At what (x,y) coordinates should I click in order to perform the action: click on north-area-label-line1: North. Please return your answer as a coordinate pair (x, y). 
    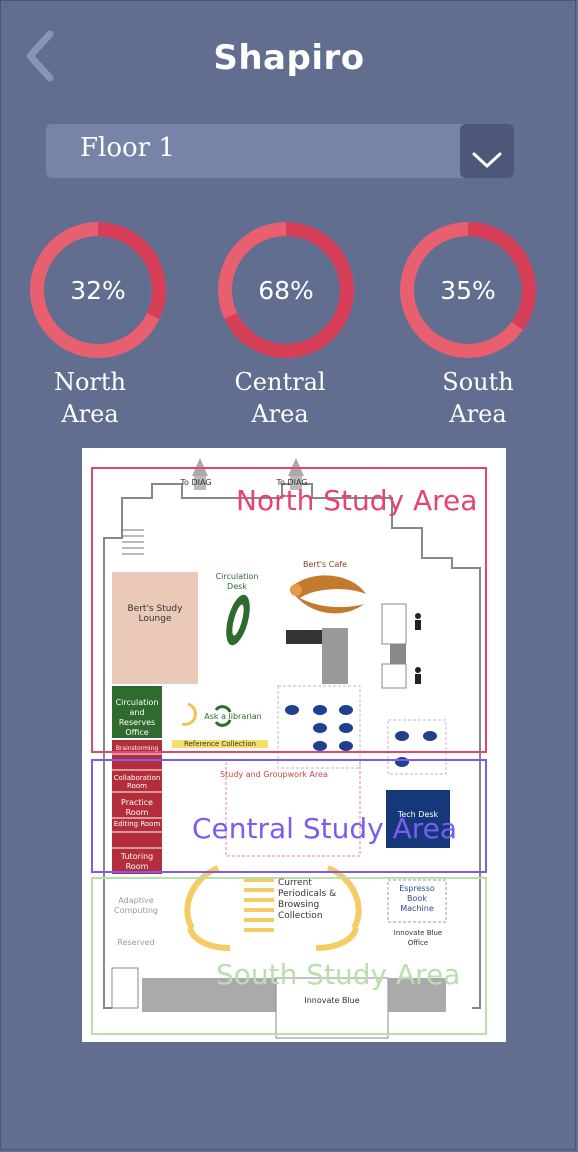
    Looking at the image, I should click on (90, 382).